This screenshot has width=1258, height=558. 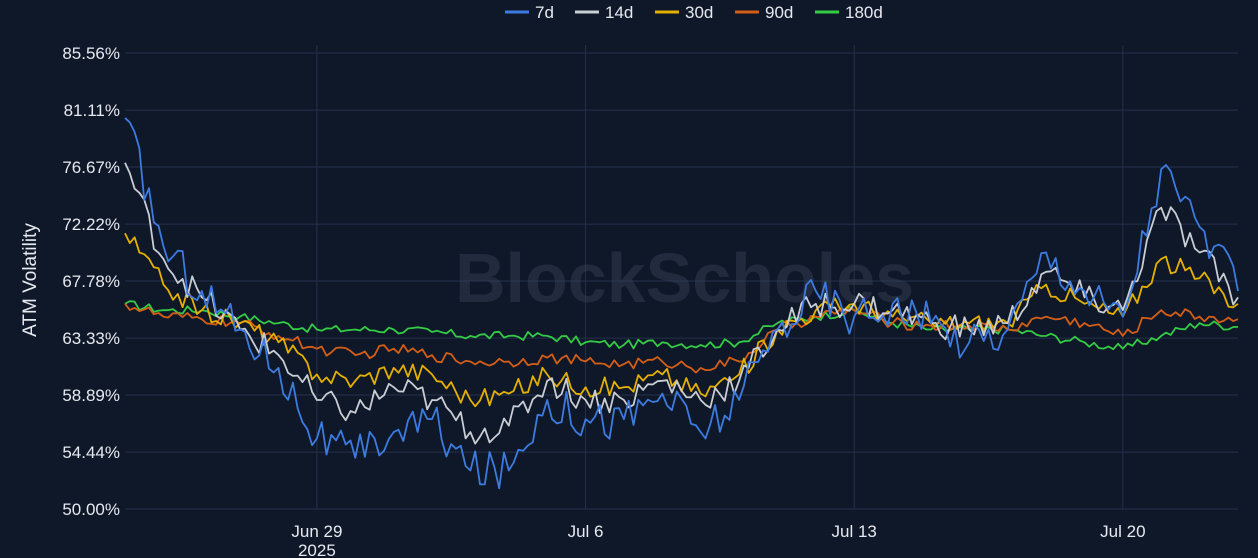 What do you see at coordinates (91, 338) in the screenshot?
I see `y-tick-label: 63.33%` at bounding box center [91, 338].